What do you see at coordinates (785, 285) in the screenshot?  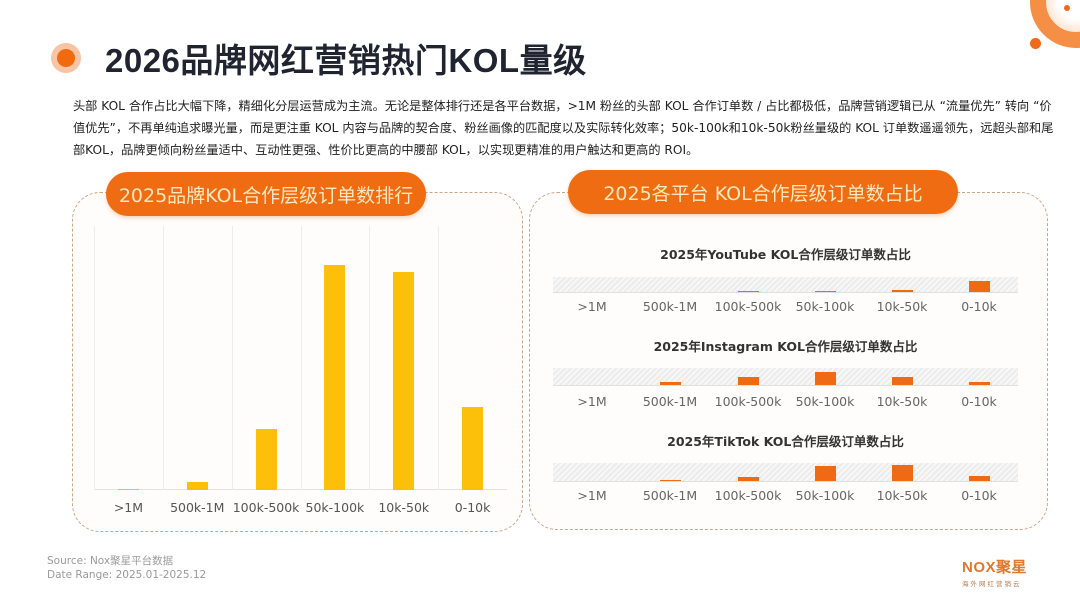 I see `youtube-bar-chart` at bounding box center [785, 285].